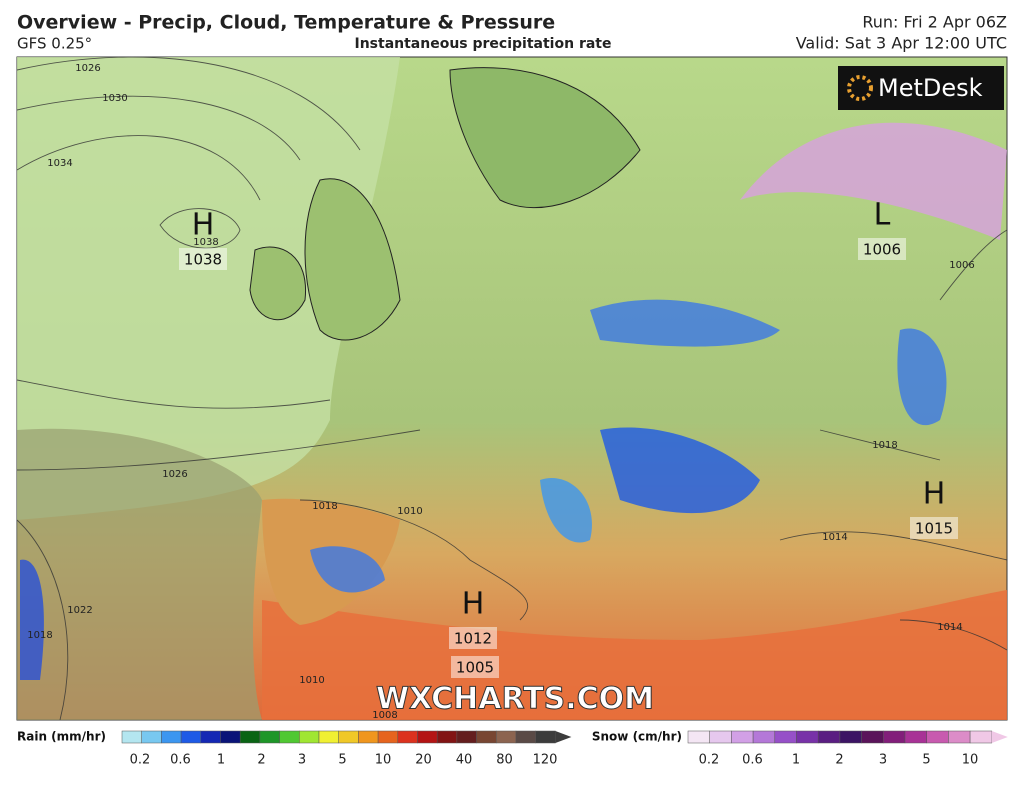 The width and height of the screenshot is (1024, 785). I want to click on snow-area, so click(873, 181).